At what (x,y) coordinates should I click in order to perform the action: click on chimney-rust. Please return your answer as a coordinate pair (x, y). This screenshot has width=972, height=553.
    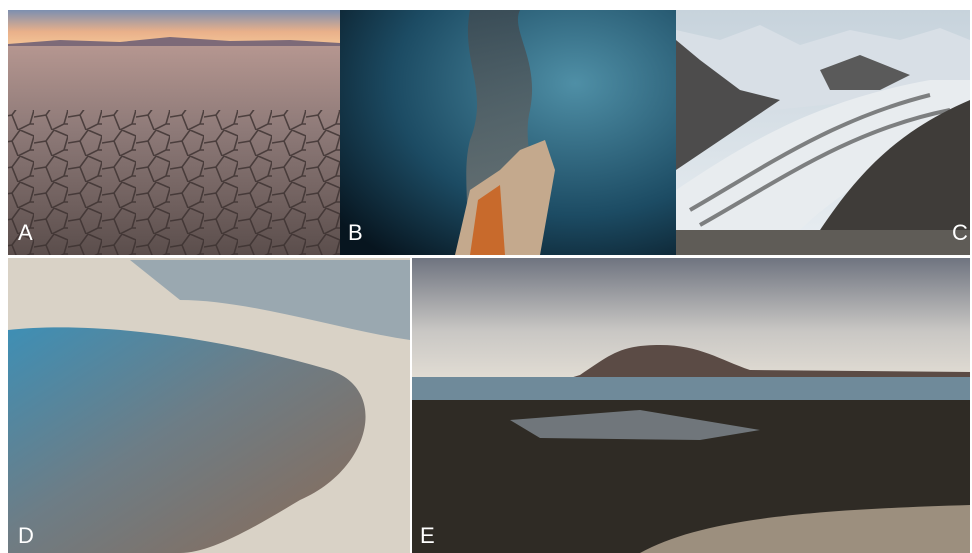
    Looking at the image, I should click on (487, 220).